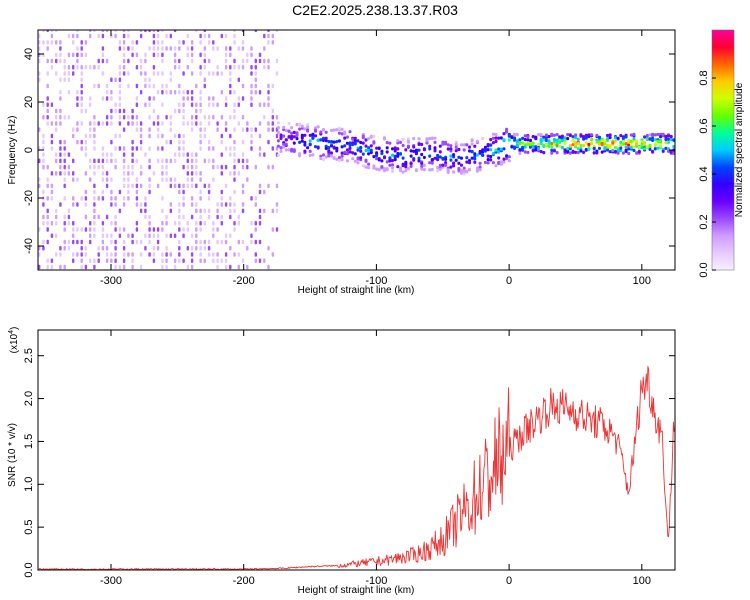 This screenshot has height=600, width=750. I want to click on colorbar-tick-label: 0.6, so click(704, 125).